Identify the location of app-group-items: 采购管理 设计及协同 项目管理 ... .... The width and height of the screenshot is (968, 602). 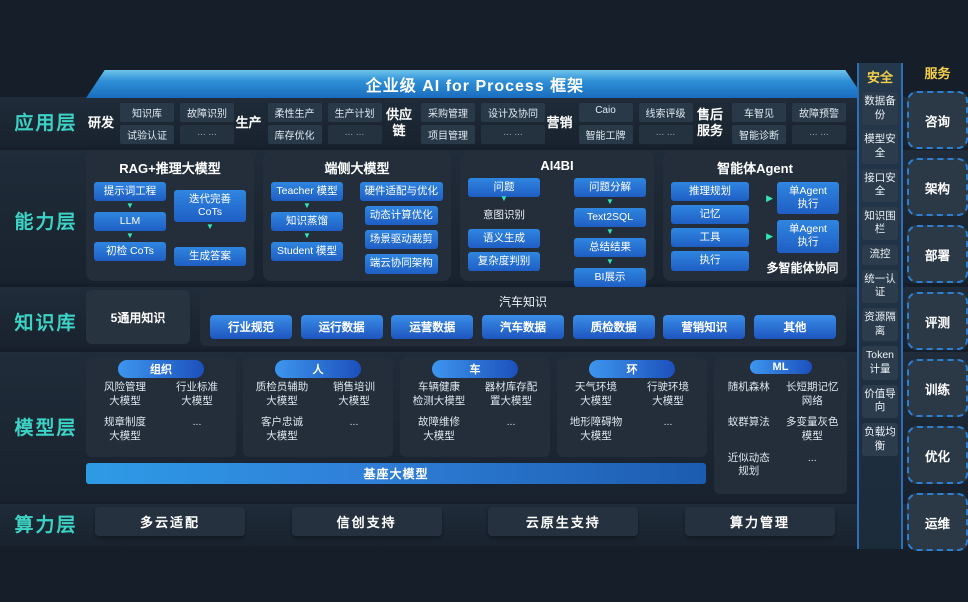
(483, 123).